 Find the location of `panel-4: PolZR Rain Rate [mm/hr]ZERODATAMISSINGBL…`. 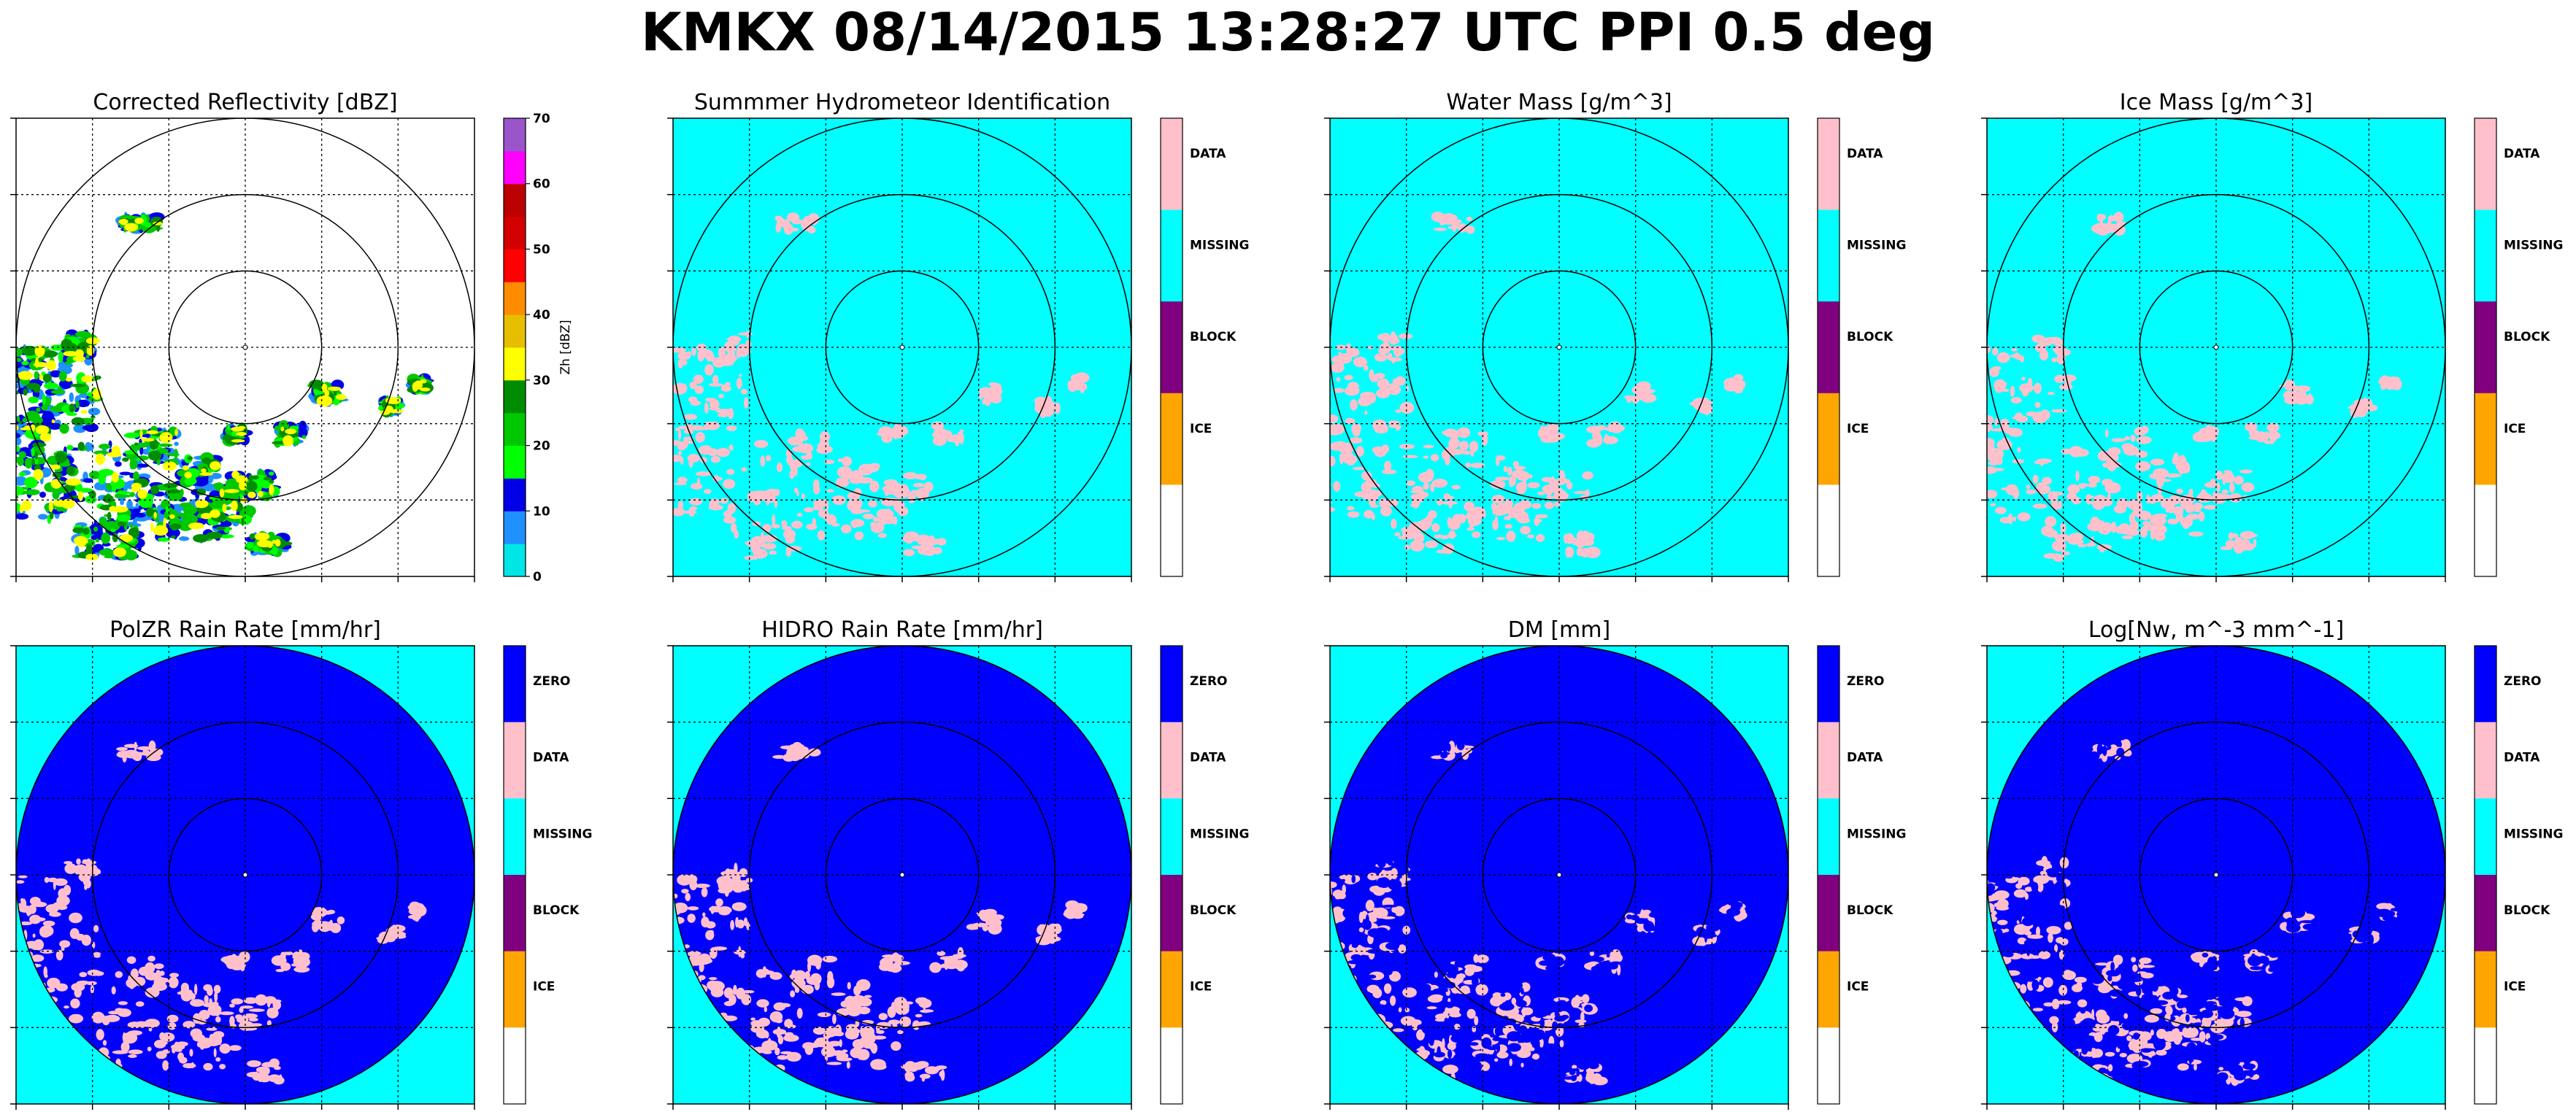

panel-4: PolZR Rain Rate [mm/hr]ZERODATAMISSINGBL… is located at coordinates (301, 863).